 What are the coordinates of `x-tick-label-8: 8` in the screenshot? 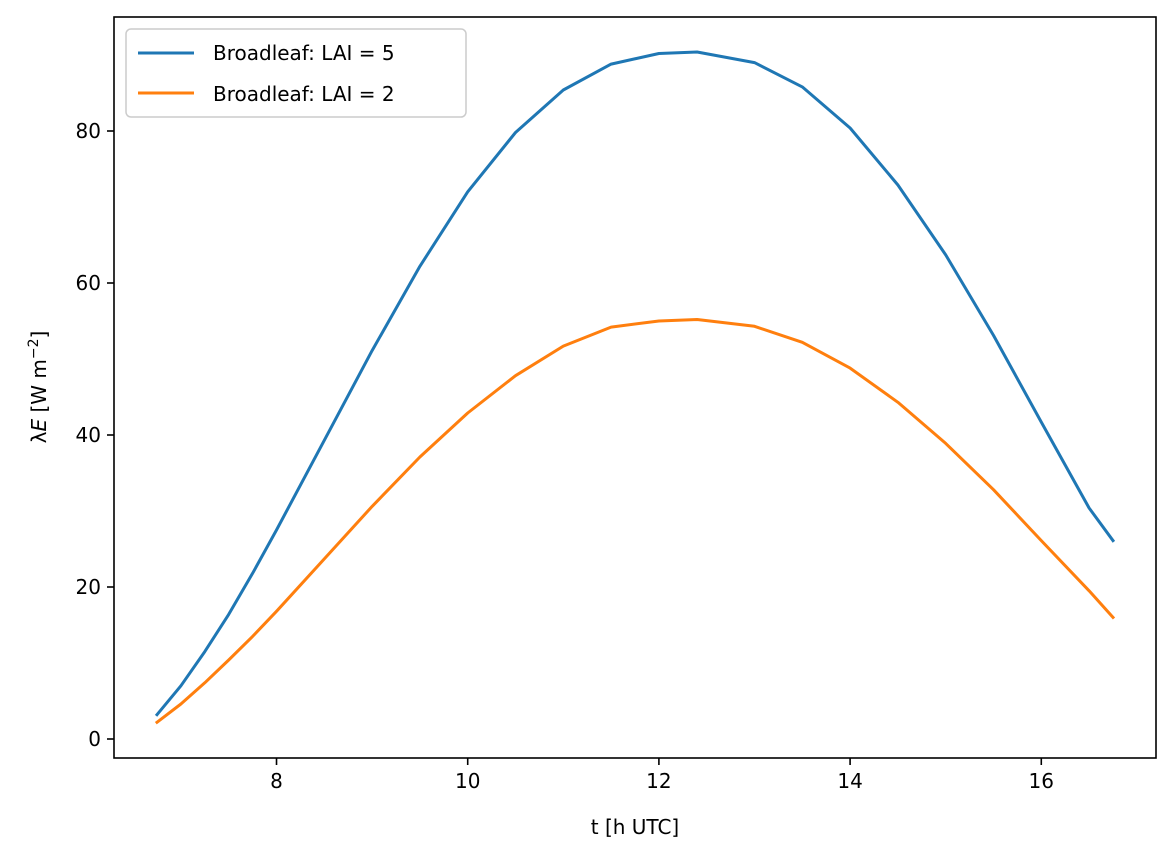 It's located at (276, 781).